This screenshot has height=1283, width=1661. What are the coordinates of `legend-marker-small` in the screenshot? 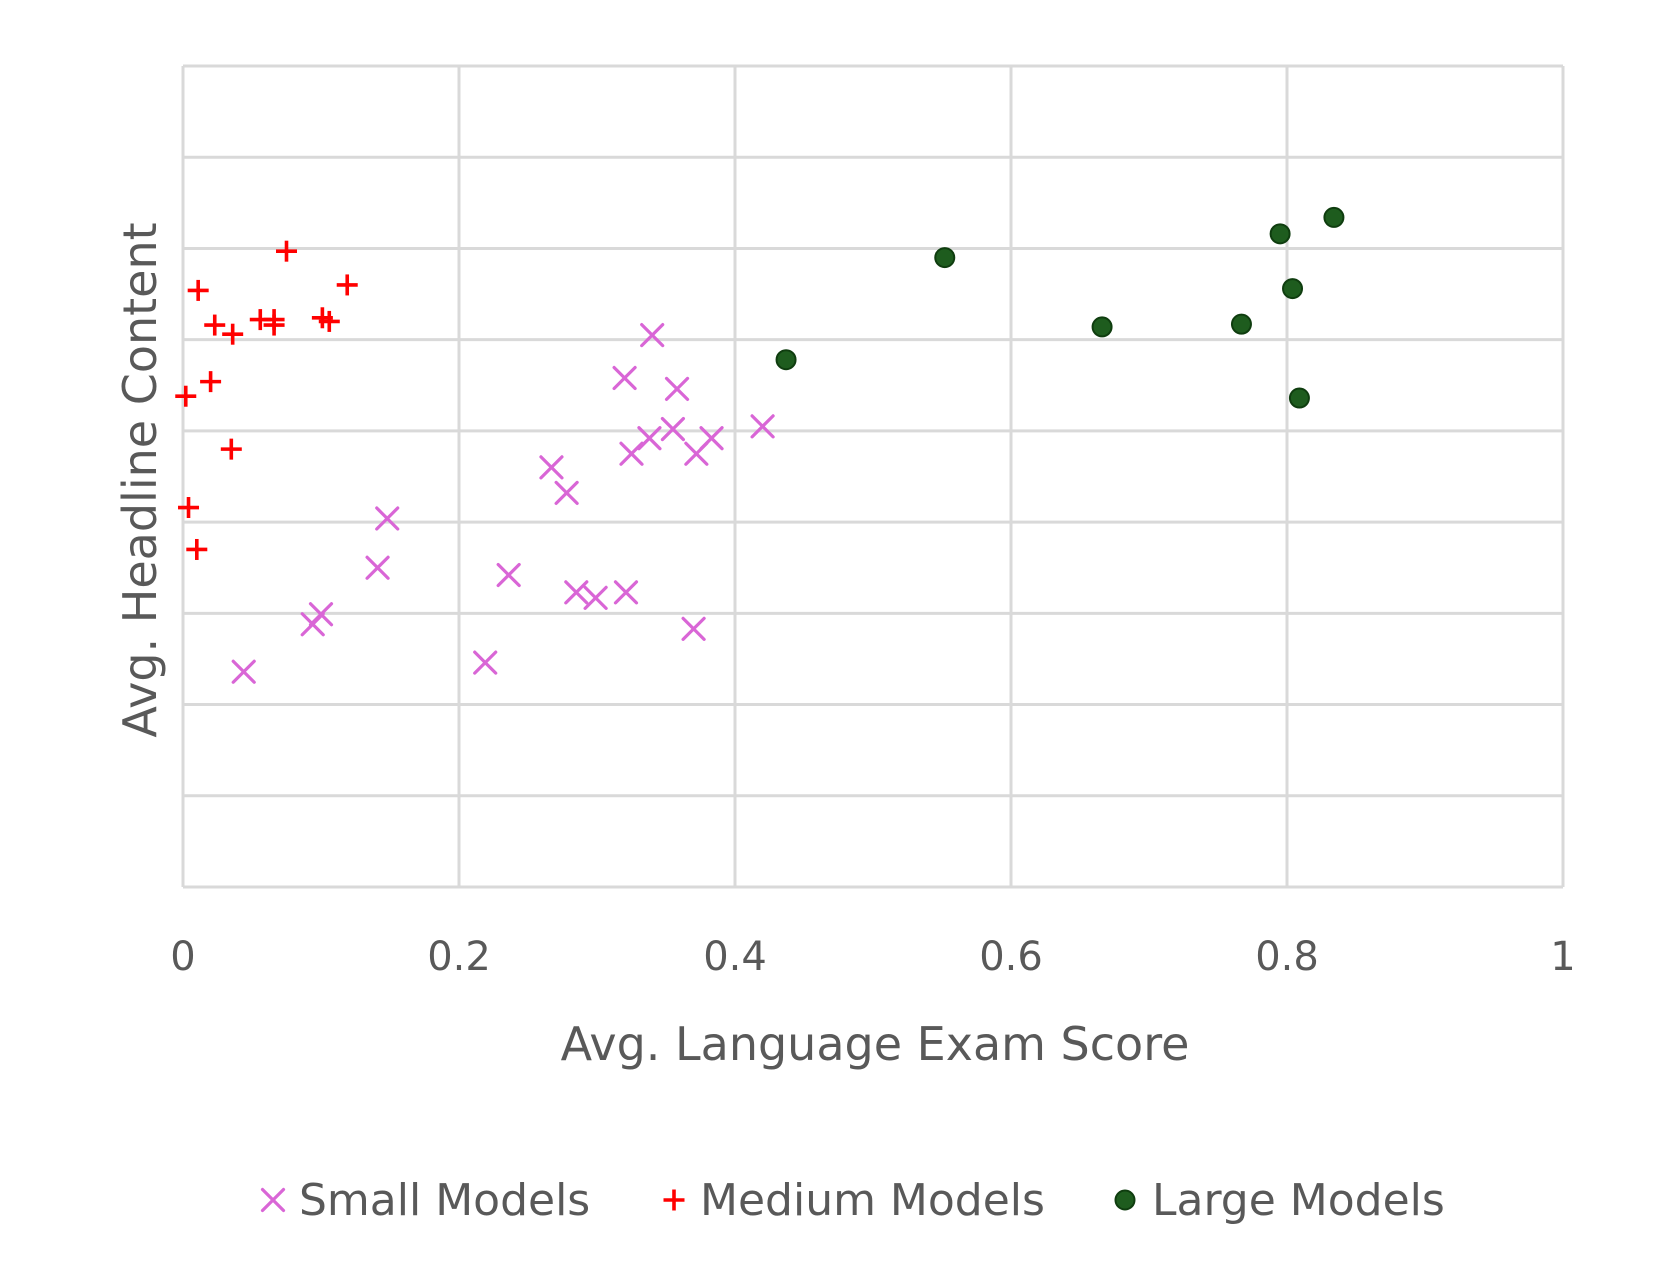 It's located at (273, 1200).